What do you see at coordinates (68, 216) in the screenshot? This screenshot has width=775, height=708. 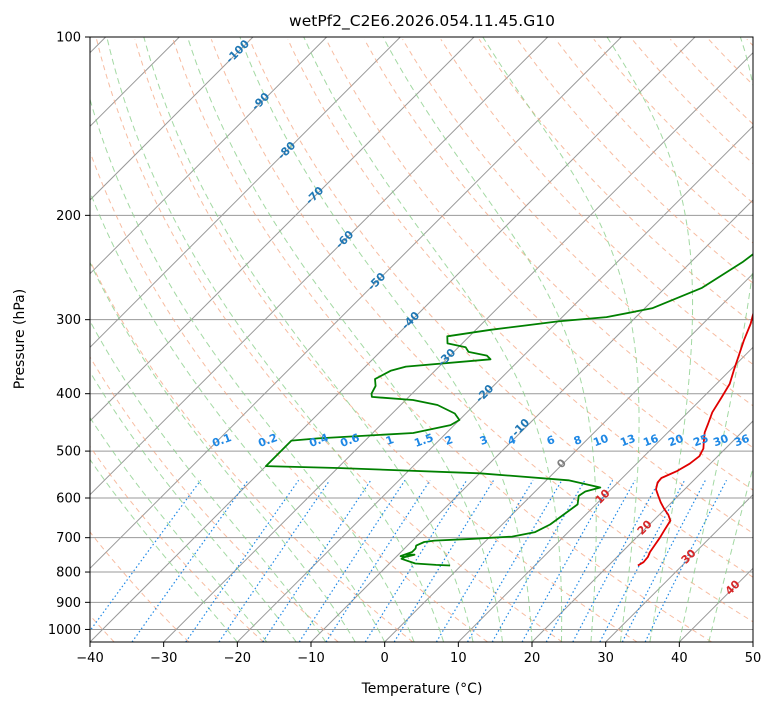 I see `y-tick-label: 200` at bounding box center [68, 216].